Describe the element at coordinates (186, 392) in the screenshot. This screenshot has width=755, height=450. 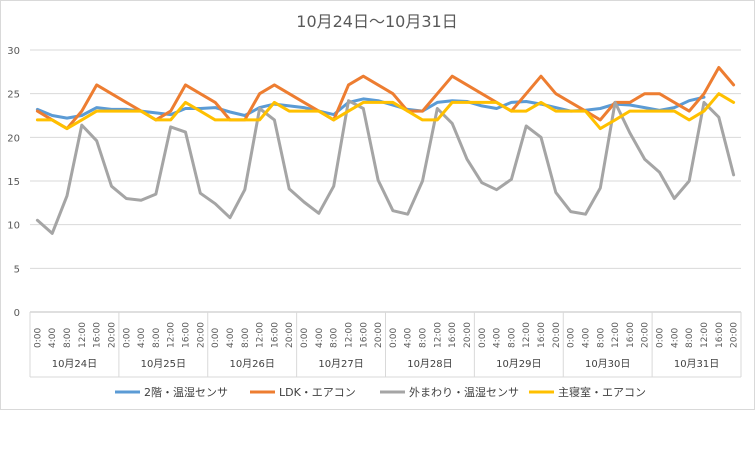
I see `legend-label: 2階・温湿センサ` at that location.